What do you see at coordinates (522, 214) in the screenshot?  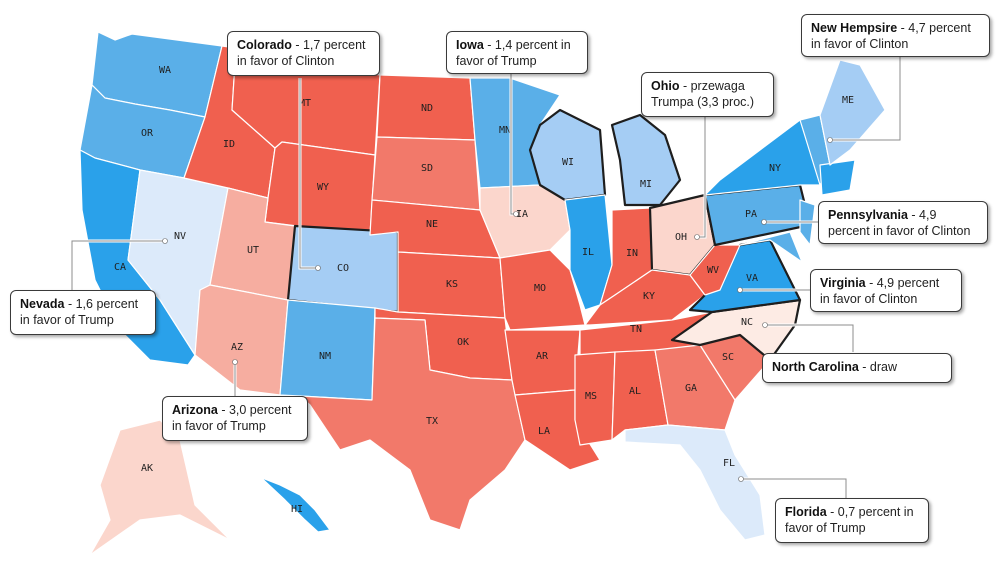 I see `label-ia: IA` at bounding box center [522, 214].